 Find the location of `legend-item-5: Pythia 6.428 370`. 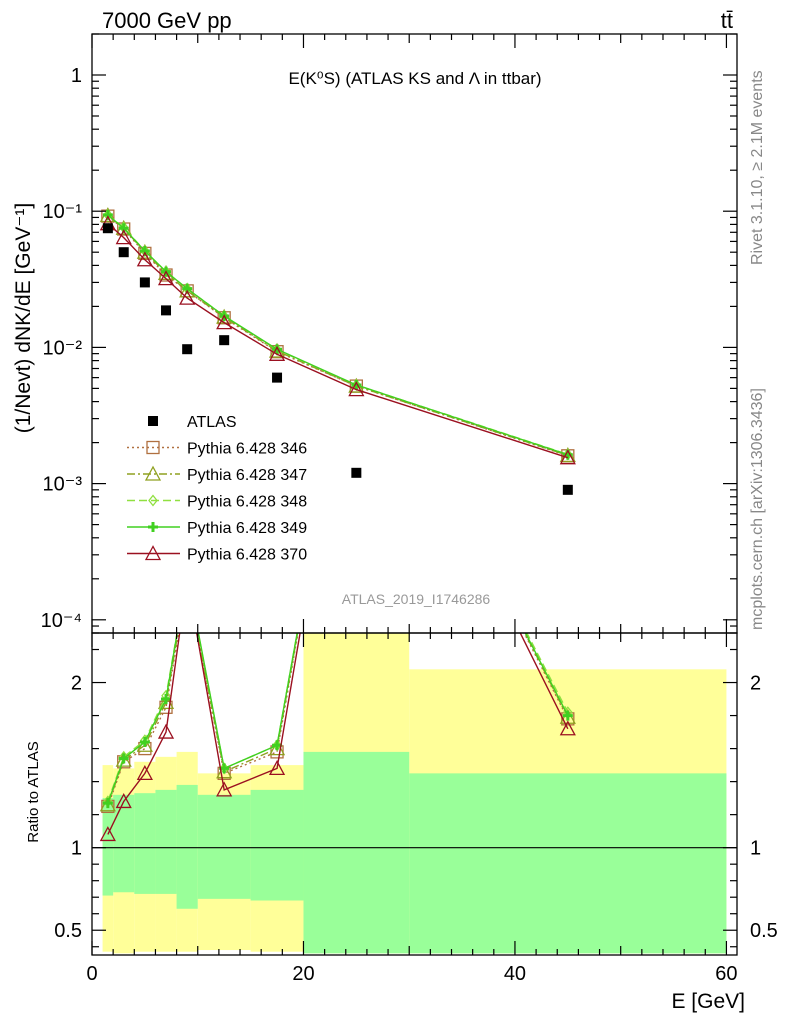

legend-item-5: Pythia 6.428 370 is located at coordinates (217, 554).